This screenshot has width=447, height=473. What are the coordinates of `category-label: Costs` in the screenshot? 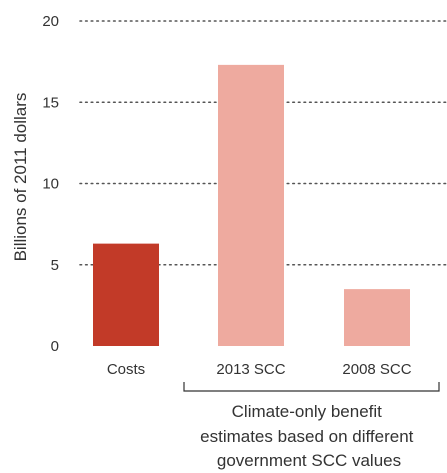 It's located at (126, 369).